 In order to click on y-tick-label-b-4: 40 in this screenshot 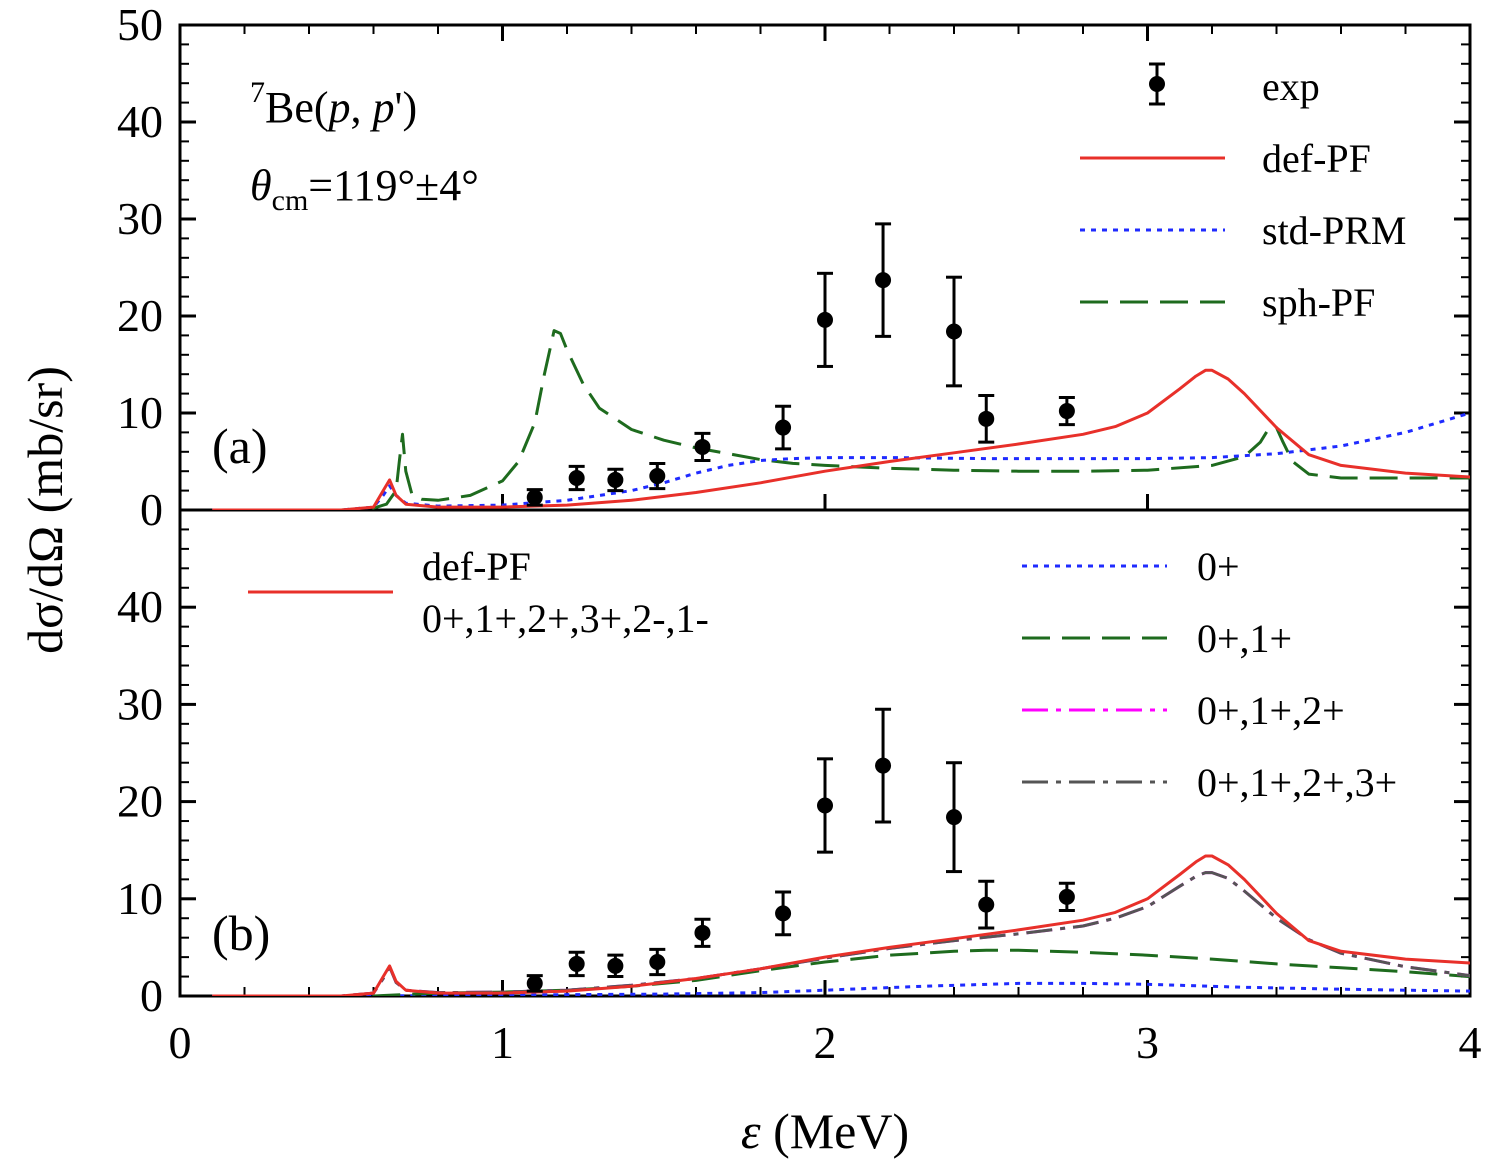, I will do `click(140, 606)`.